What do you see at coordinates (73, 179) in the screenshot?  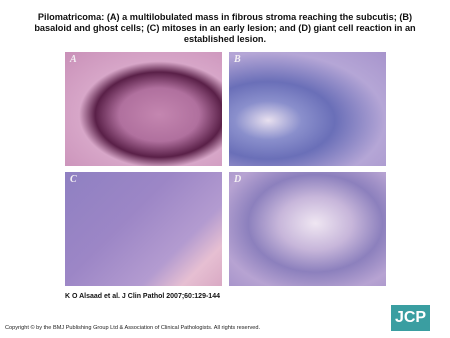 I see `panel-label: C` at bounding box center [73, 179].